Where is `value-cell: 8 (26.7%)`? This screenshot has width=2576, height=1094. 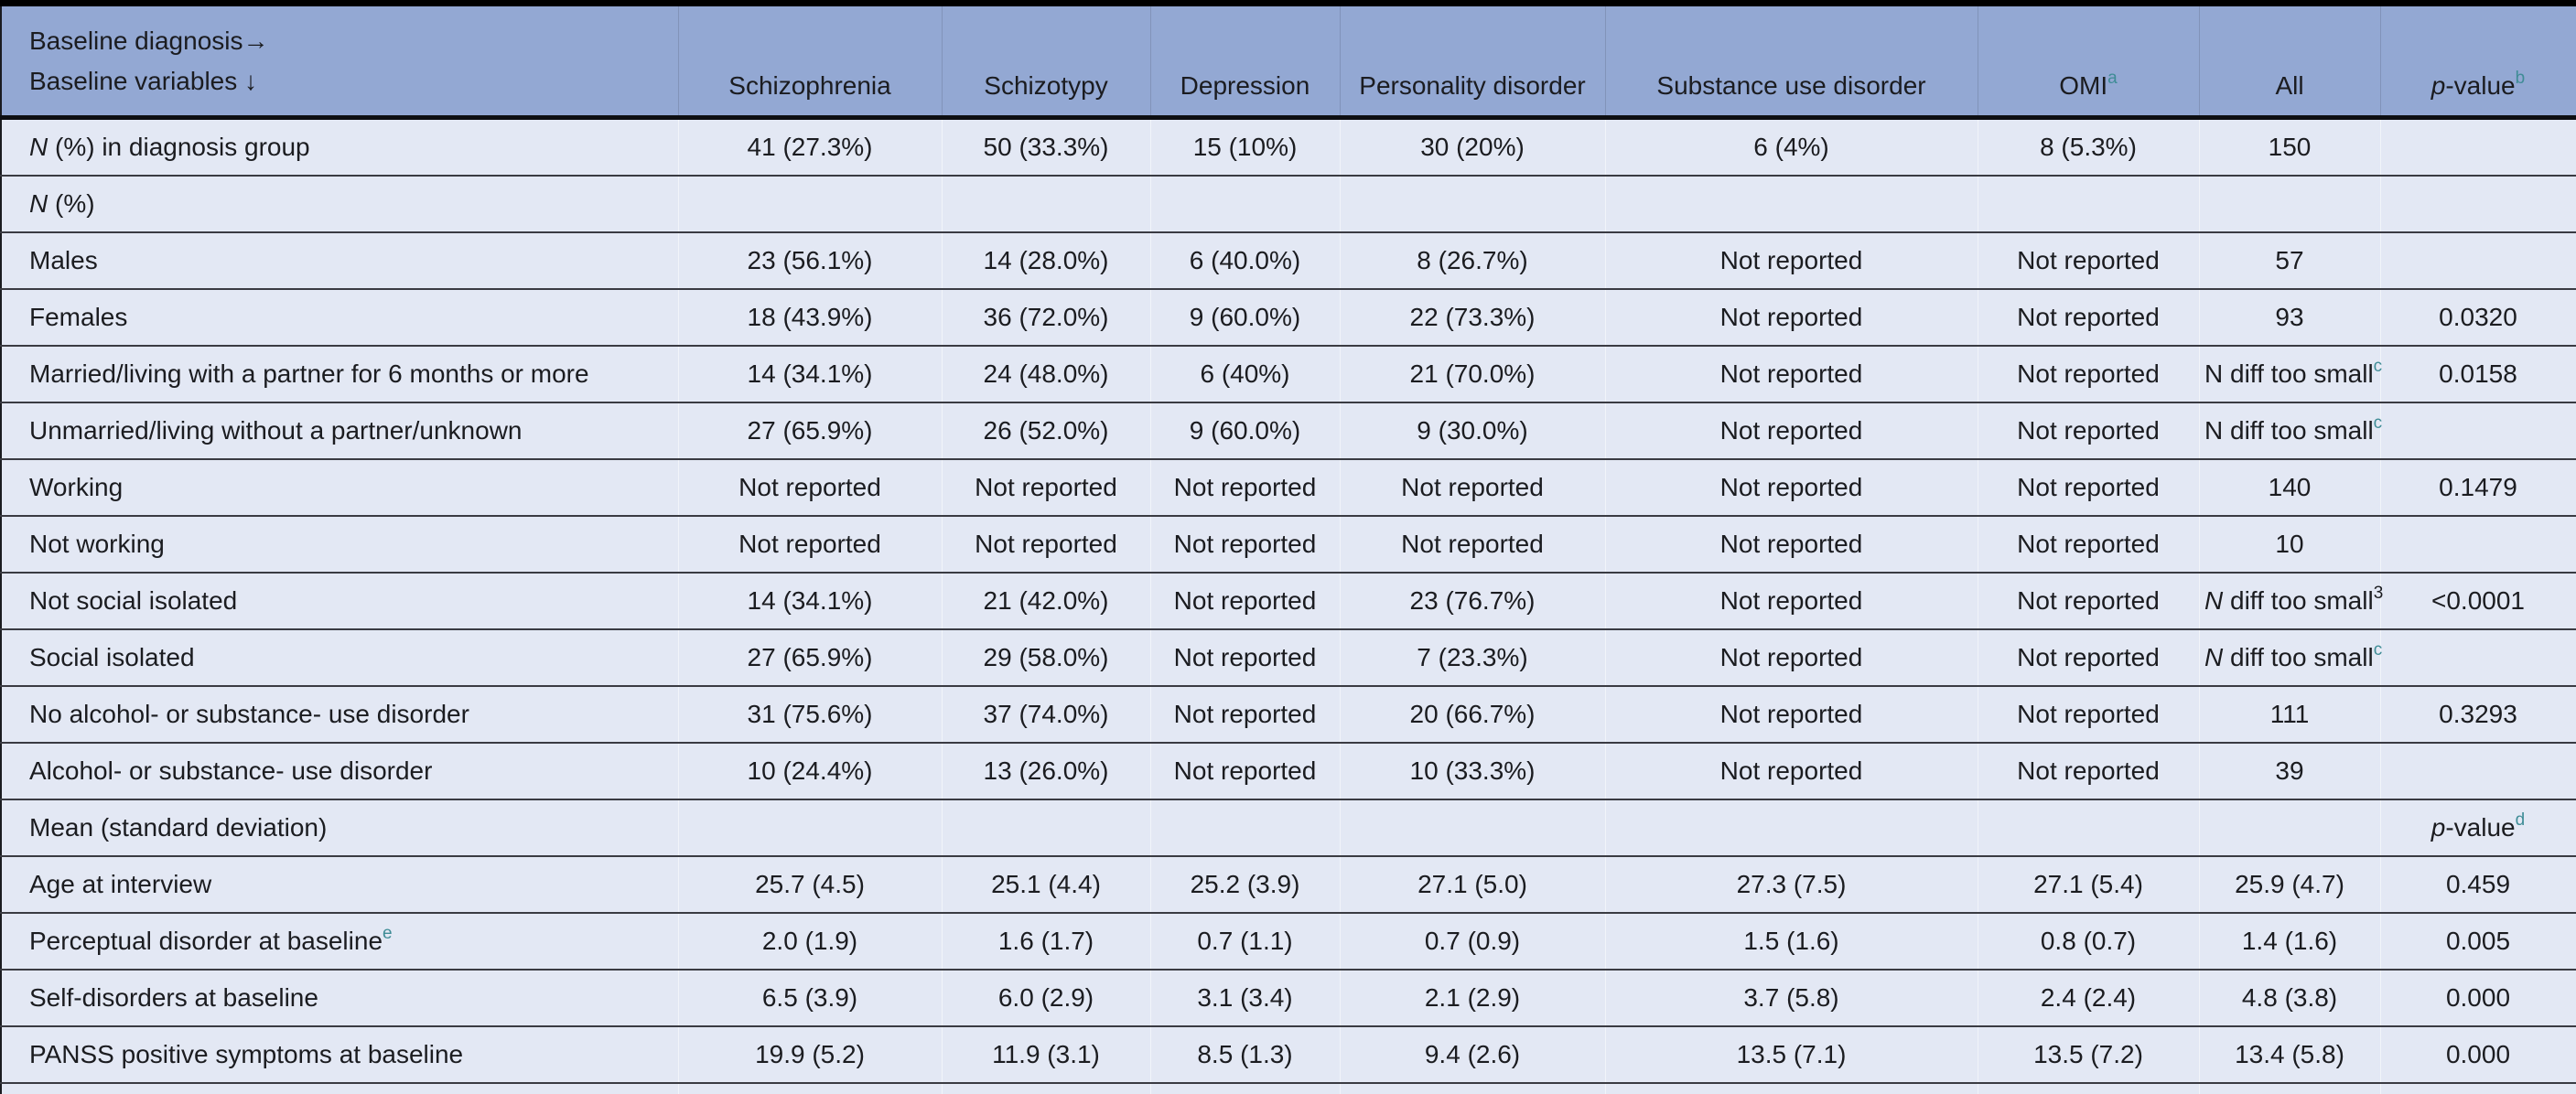 value-cell: 8 (26.7%) is located at coordinates (1472, 260).